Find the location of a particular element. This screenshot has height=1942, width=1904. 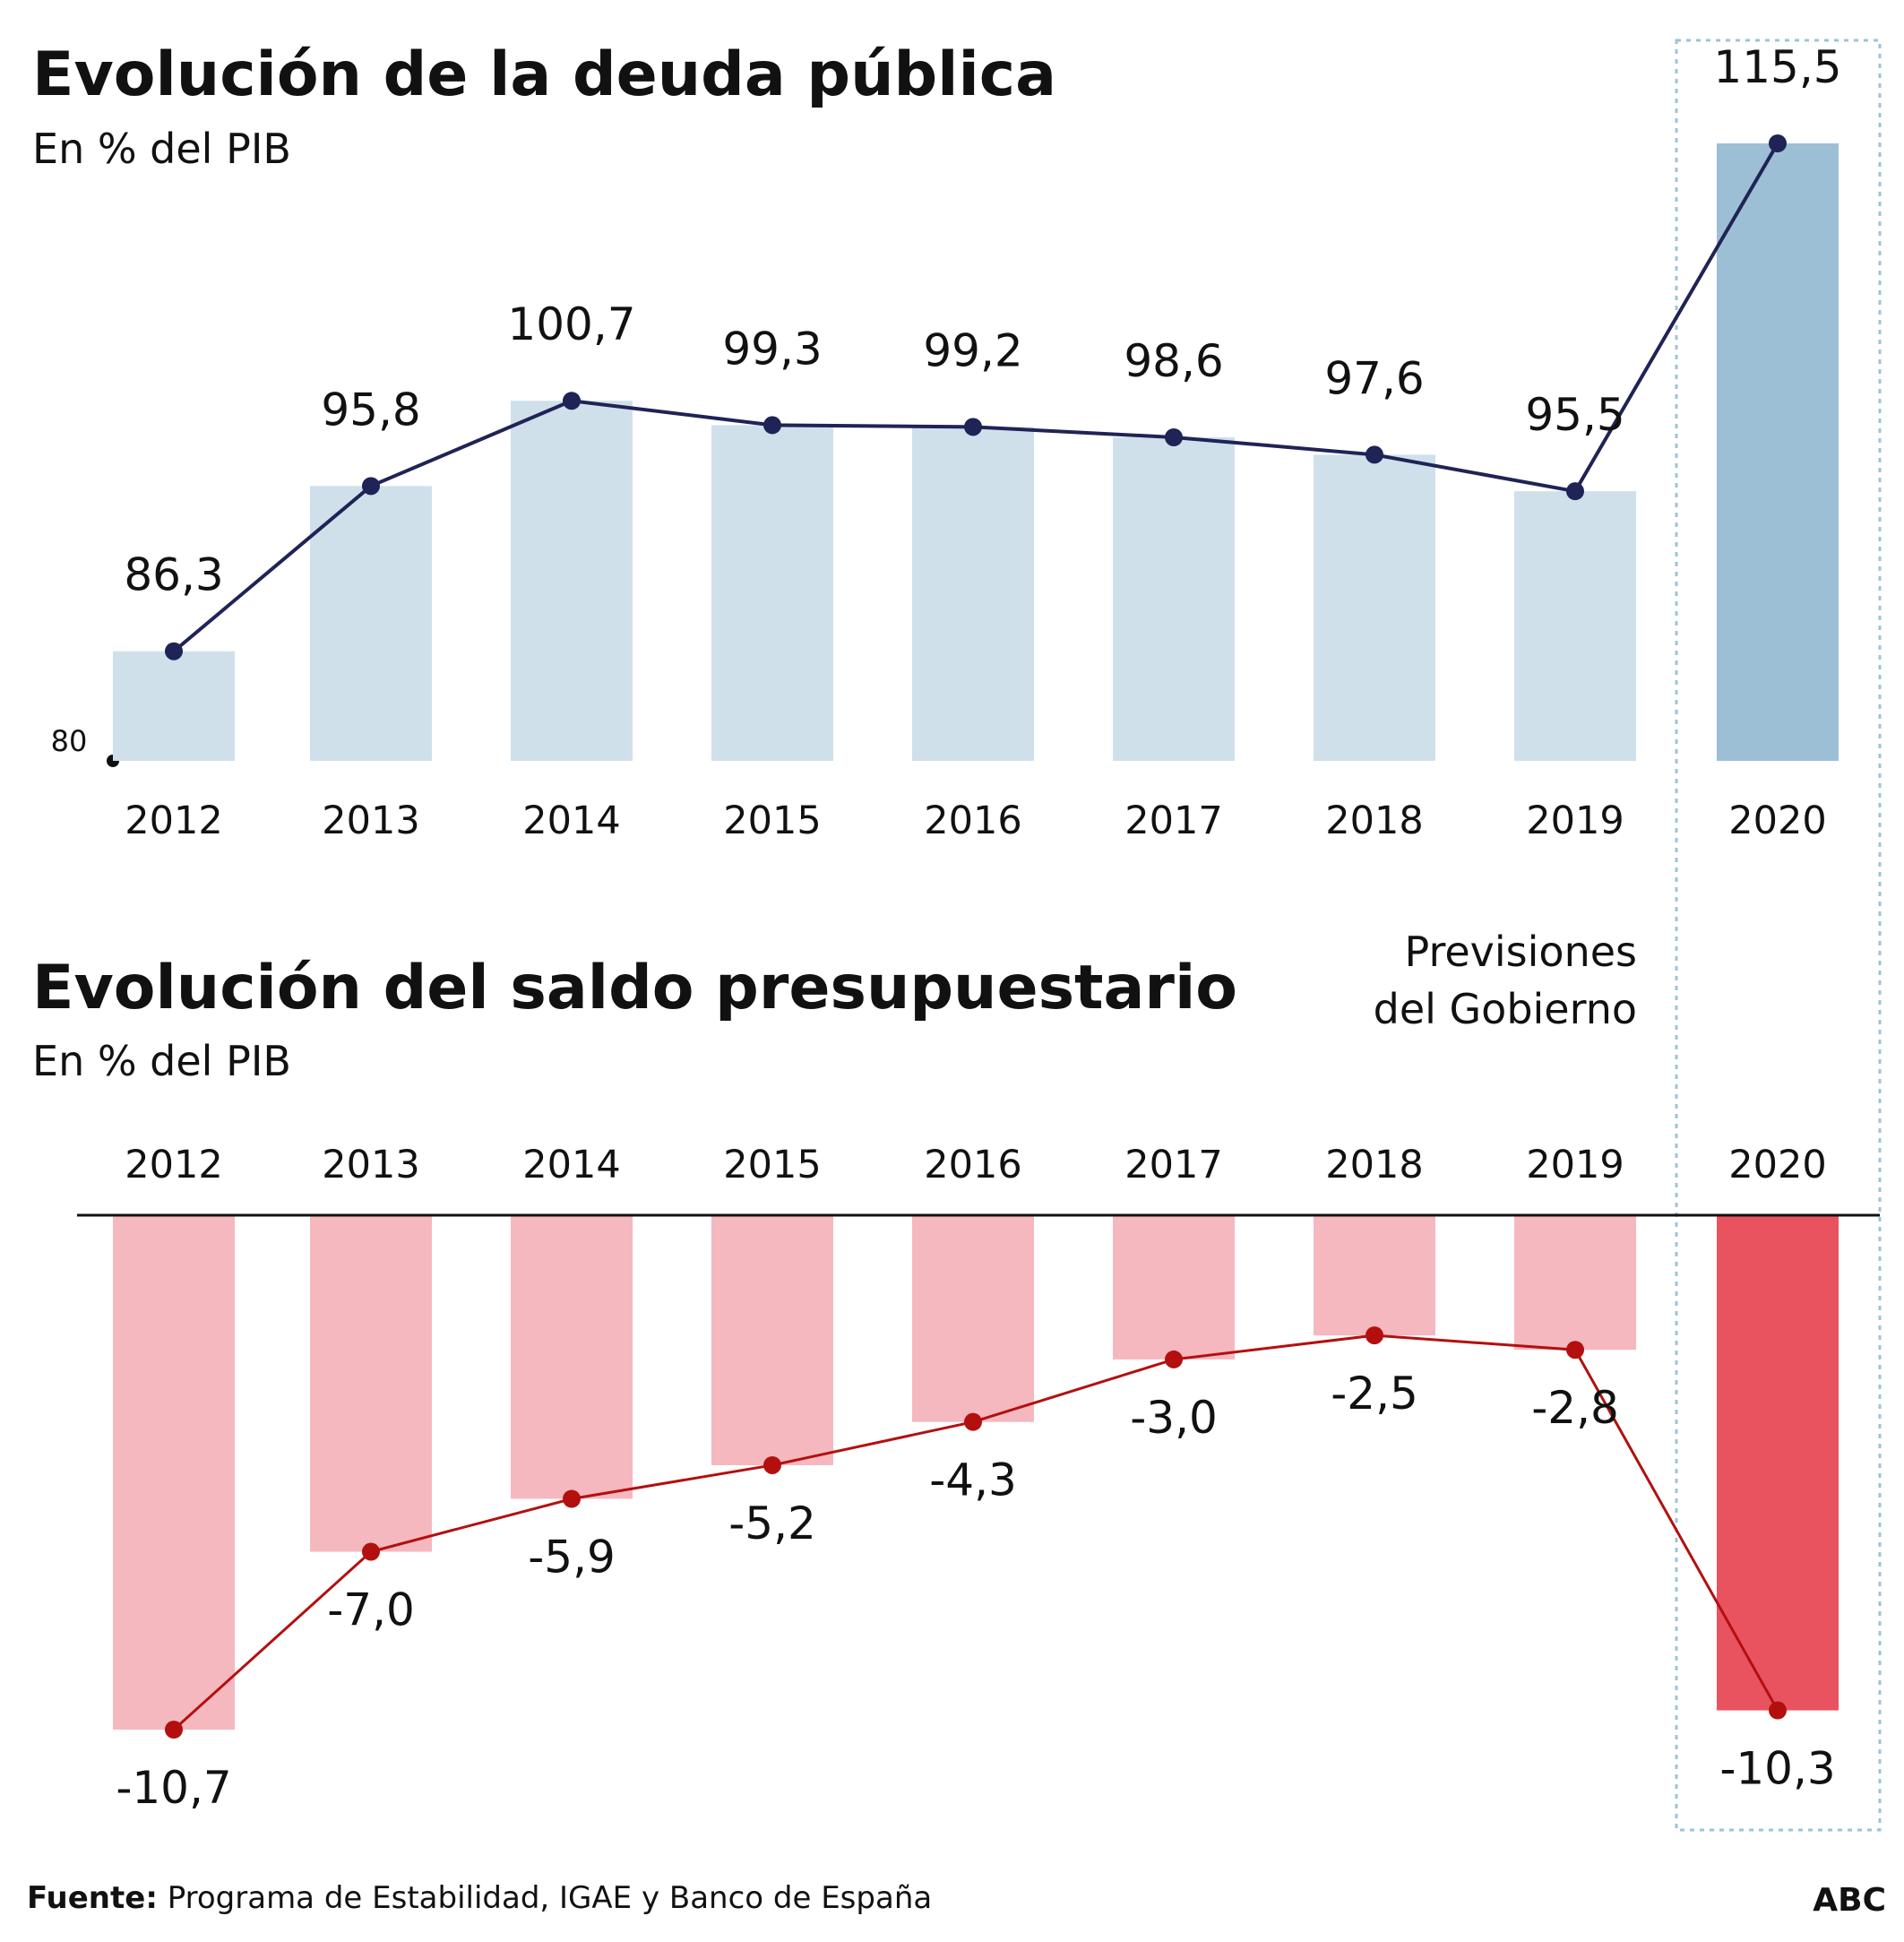

debt-year-label-2015: 2015 is located at coordinates (772, 820).